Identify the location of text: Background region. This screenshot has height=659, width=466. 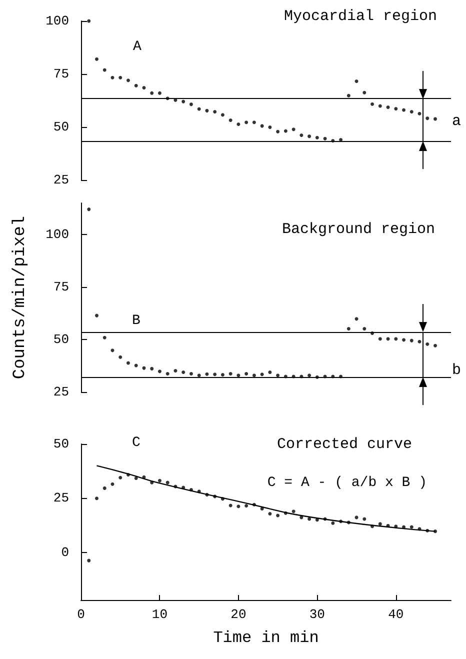
(359, 229).